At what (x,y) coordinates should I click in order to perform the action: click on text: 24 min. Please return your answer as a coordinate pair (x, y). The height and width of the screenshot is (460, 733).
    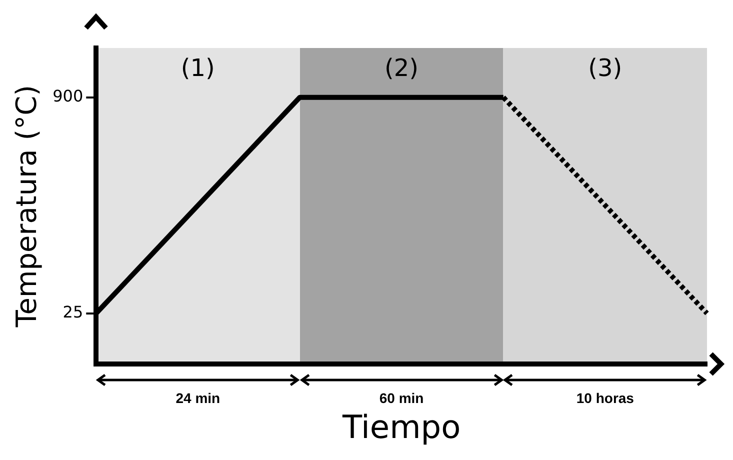
    Looking at the image, I should click on (198, 398).